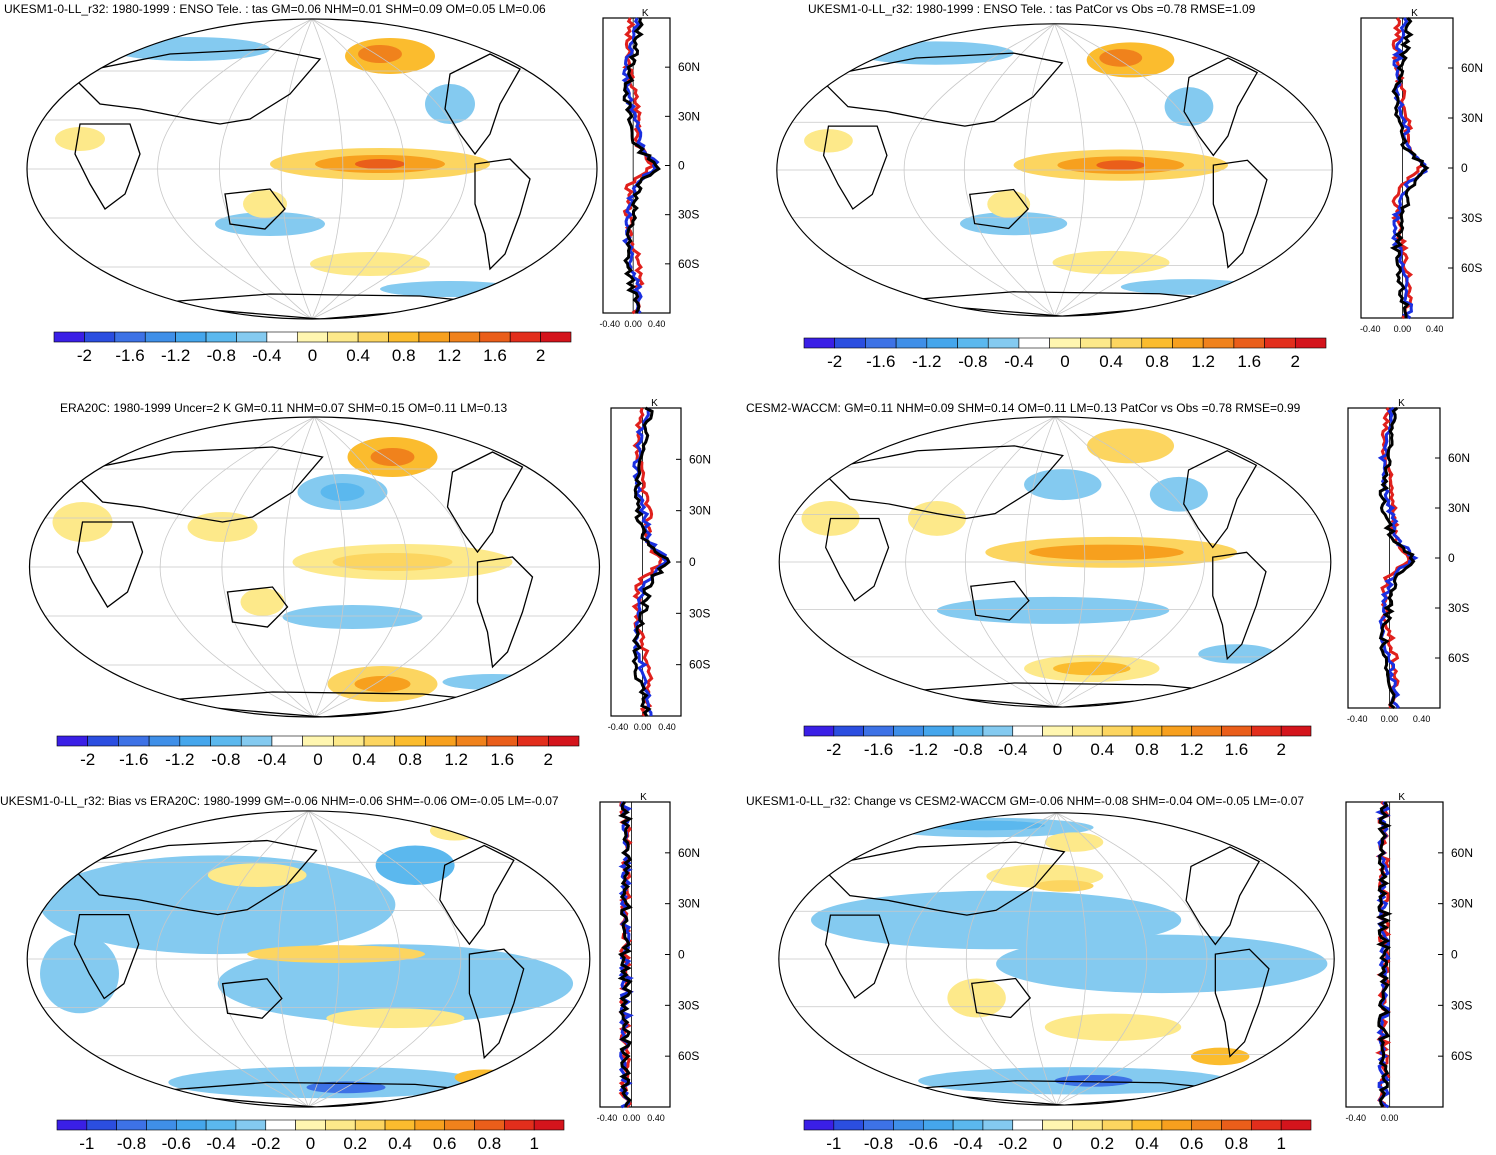 This screenshot has height=1155, width=1496. I want to click on profile-lat-label: 0, so click(1451, 558).